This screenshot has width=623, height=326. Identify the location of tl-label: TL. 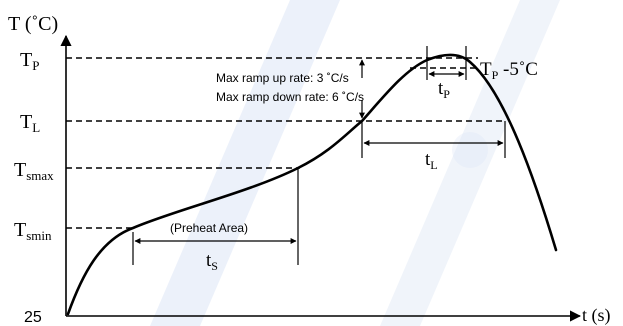
(30, 123).